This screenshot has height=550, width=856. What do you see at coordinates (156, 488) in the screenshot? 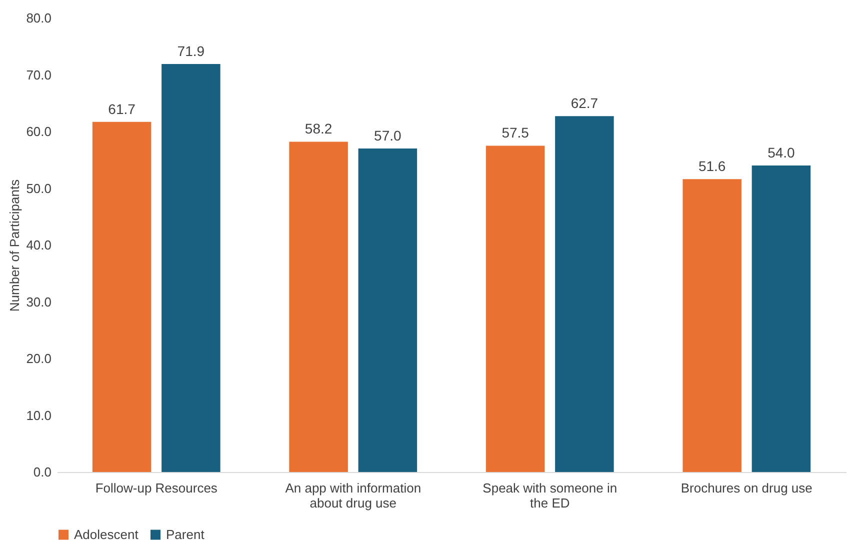
I see `x-tick-label: Follow-up Resources` at bounding box center [156, 488].